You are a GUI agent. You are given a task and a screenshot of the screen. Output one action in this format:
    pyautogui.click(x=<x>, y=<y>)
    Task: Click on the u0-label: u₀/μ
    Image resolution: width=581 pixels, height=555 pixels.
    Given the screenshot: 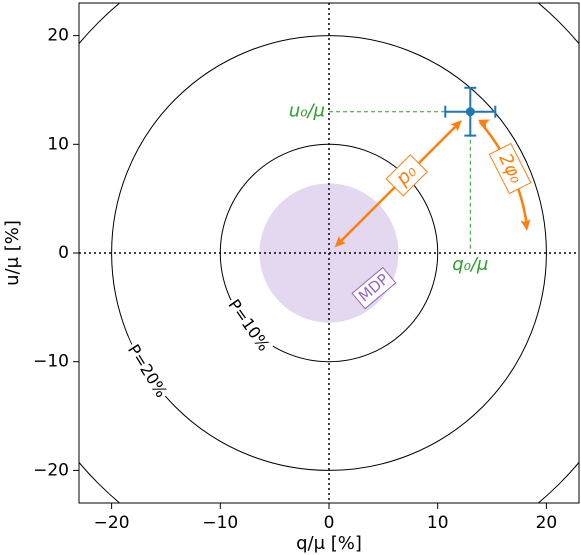 What is the action you would take?
    pyautogui.click(x=307, y=111)
    